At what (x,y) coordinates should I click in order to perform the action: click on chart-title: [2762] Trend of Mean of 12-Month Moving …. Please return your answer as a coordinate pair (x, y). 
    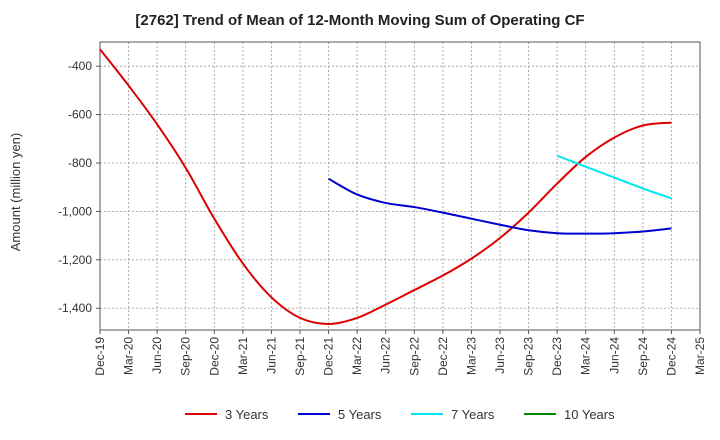
    Looking at the image, I should click on (360, 20).